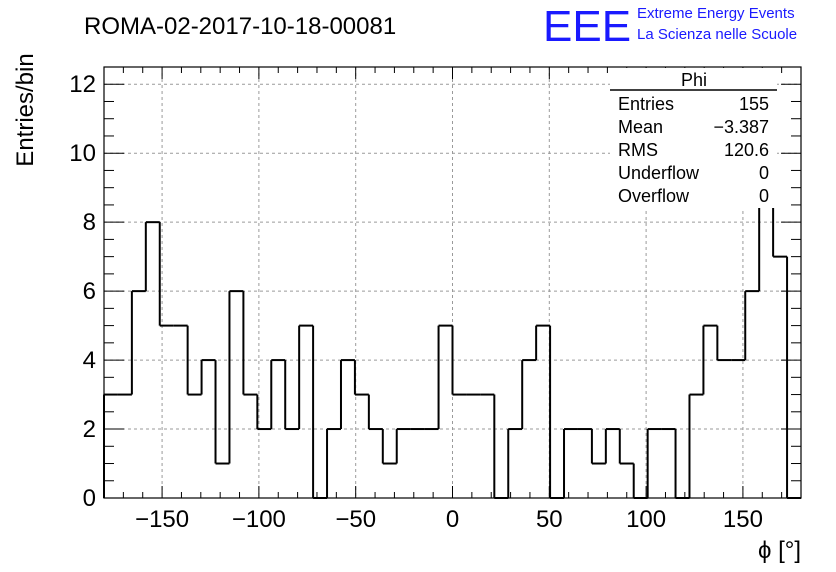 Image resolution: width=836 pixels, height=572 pixels. I want to click on stats-row-label: Overflow, so click(654, 196).